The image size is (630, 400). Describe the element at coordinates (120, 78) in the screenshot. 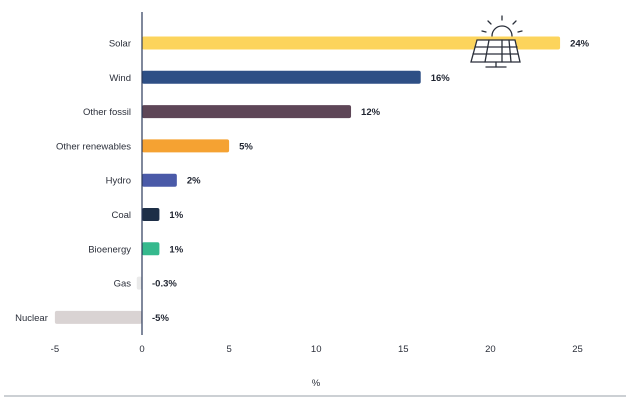

I see `category-label: Wind` at that location.